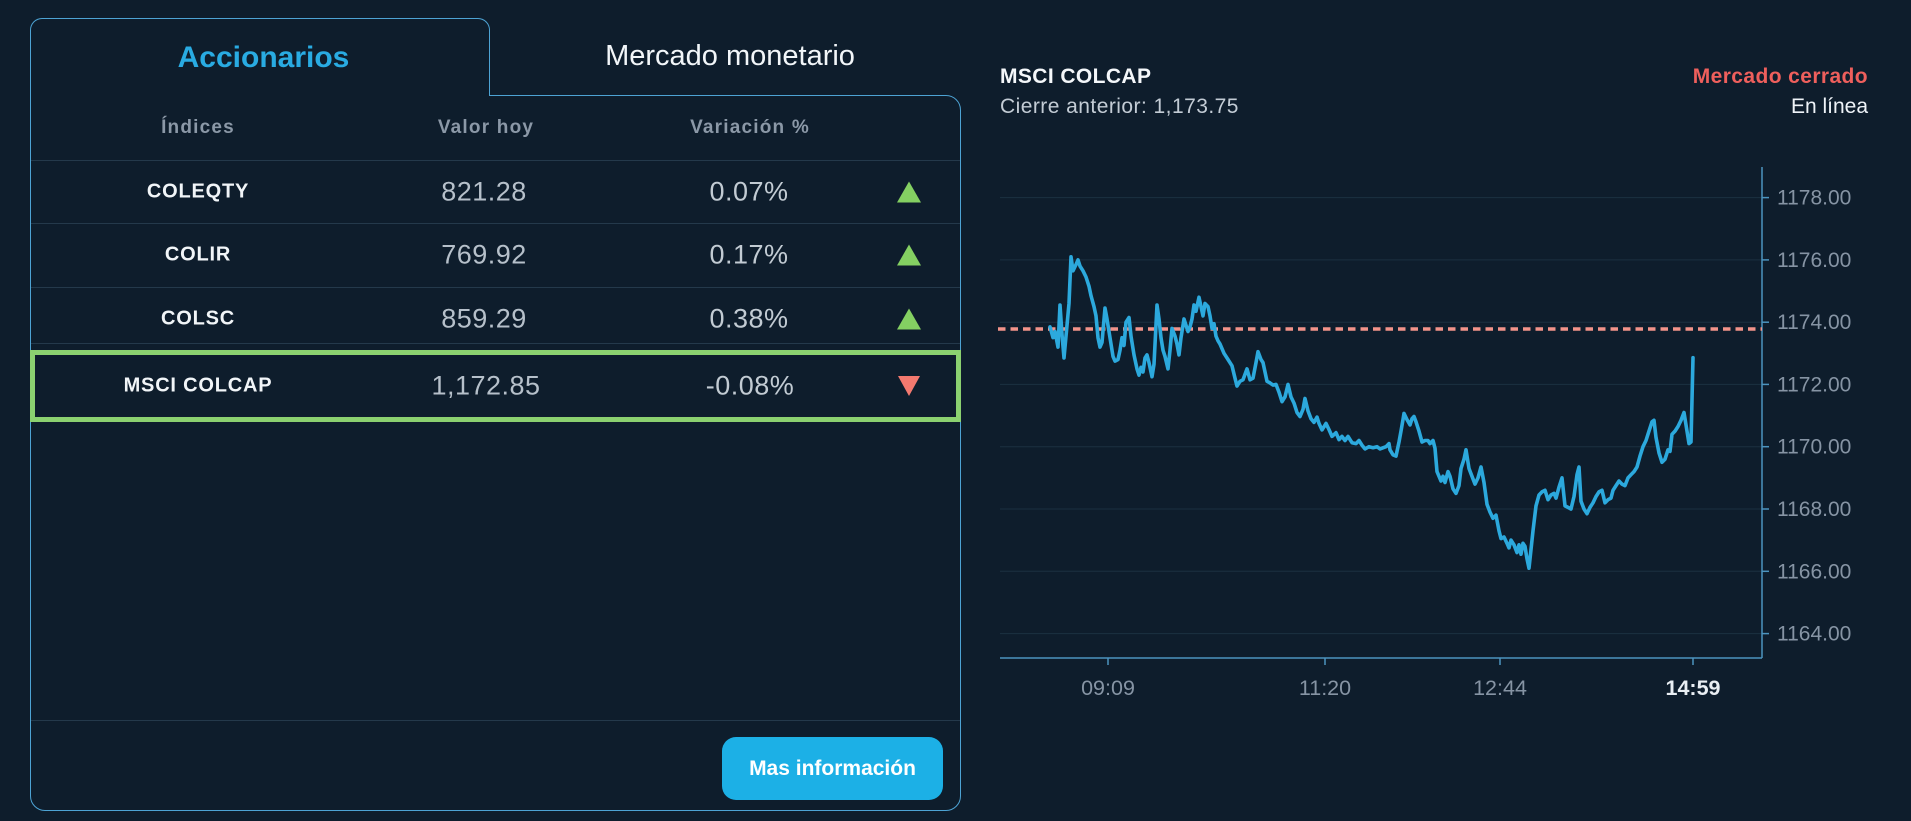 The height and width of the screenshot is (821, 1911). What do you see at coordinates (1108, 688) in the screenshot?
I see `svg-text: 09:09` at bounding box center [1108, 688].